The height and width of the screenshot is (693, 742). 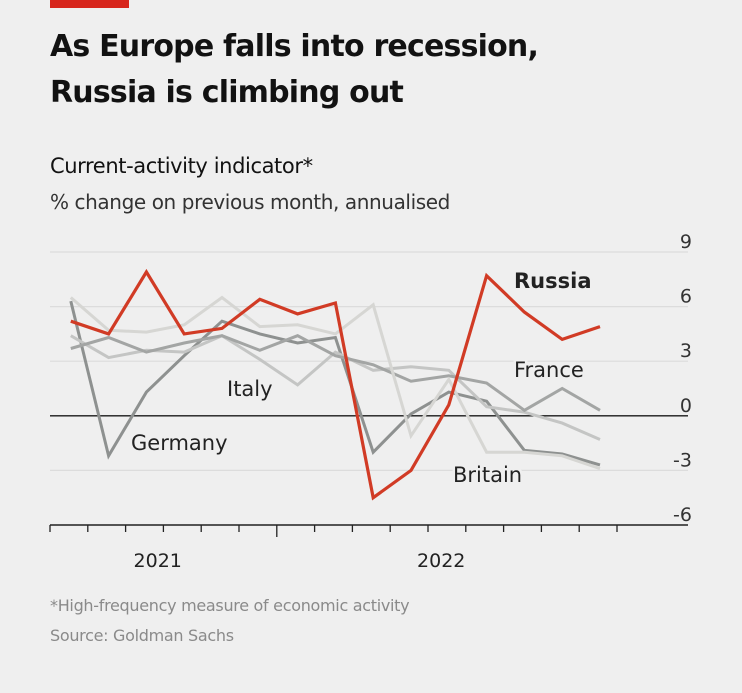 What do you see at coordinates (368, 548) in the screenshot?
I see `x-axis: 2021 2022` at bounding box center [368, 548].